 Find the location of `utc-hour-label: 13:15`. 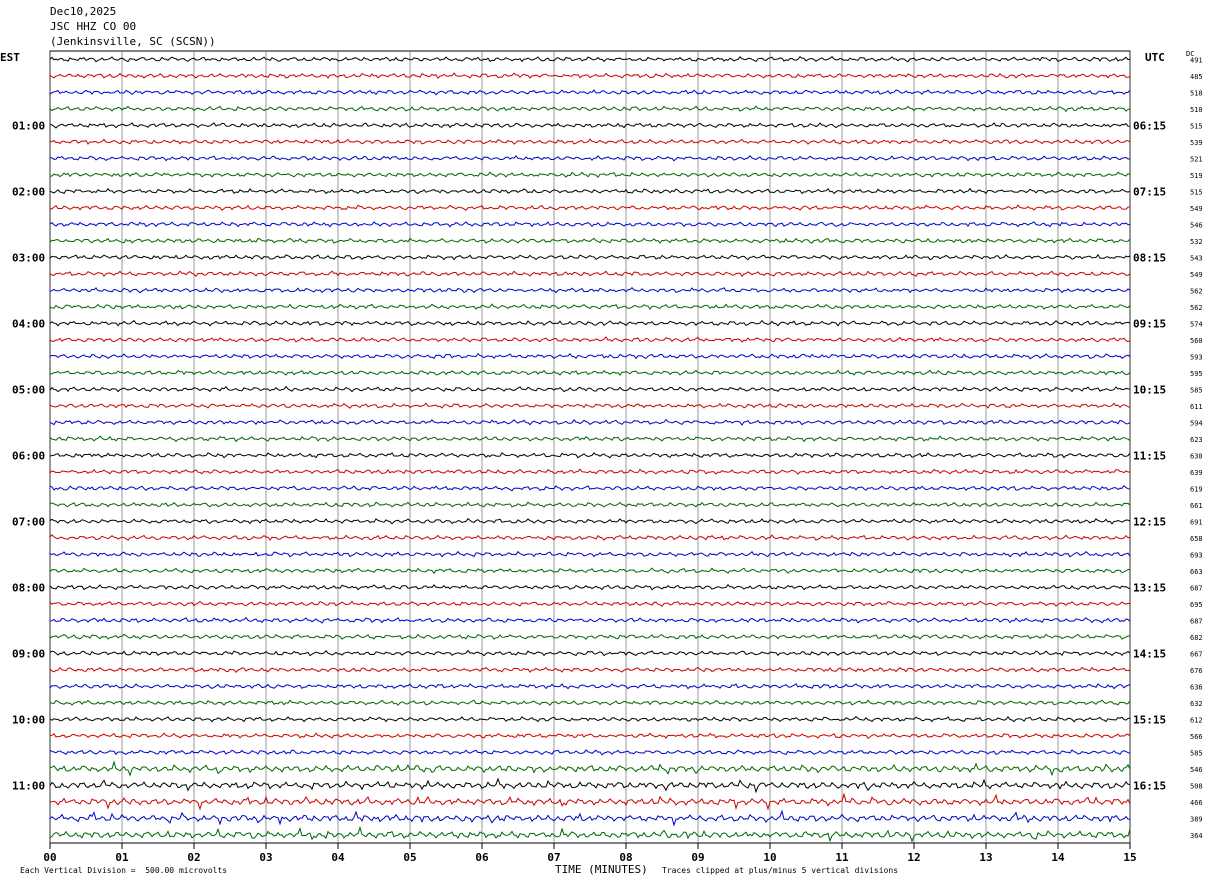

utc-hour-label: 13:15 is located at coordinates (1149, 587).